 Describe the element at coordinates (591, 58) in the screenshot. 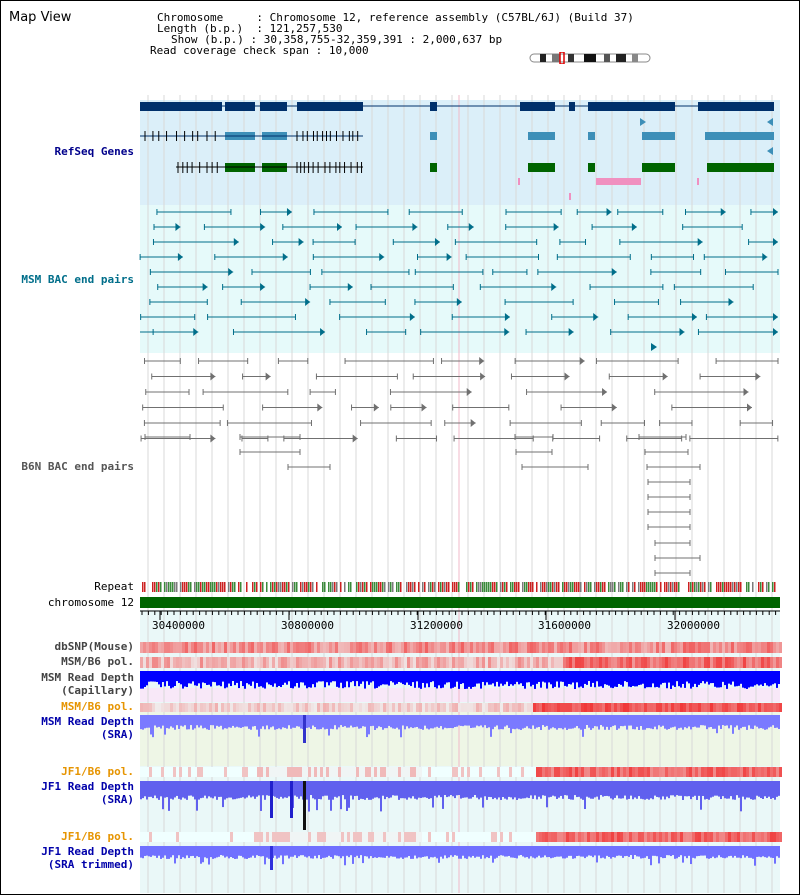

I see `chromosome-ideogram` at that location.